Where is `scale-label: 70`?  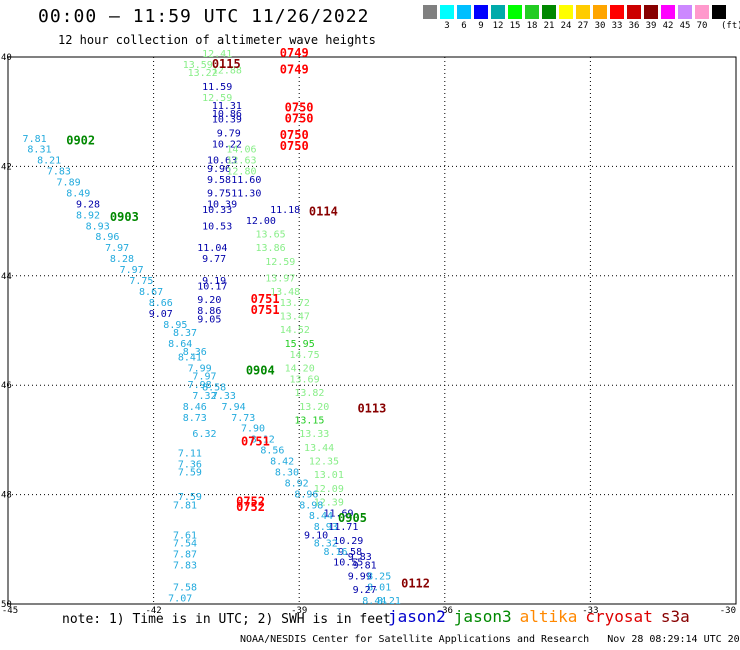 scale-label: 70 is located at coordinates (702, 26).